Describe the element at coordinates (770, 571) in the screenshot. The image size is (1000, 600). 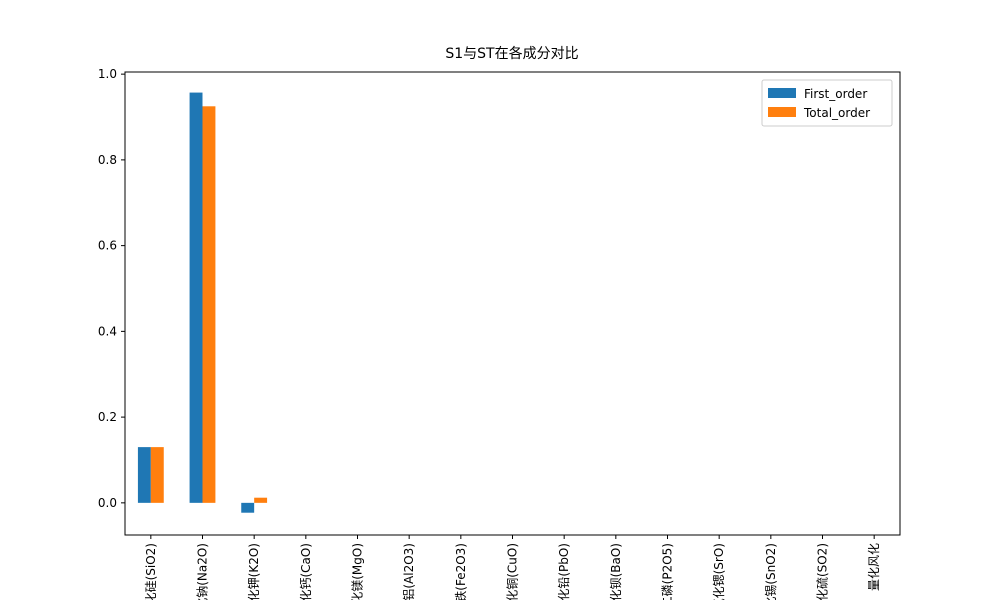
I see `x-tick-label: 氧化锡(SnO2)` at that location.